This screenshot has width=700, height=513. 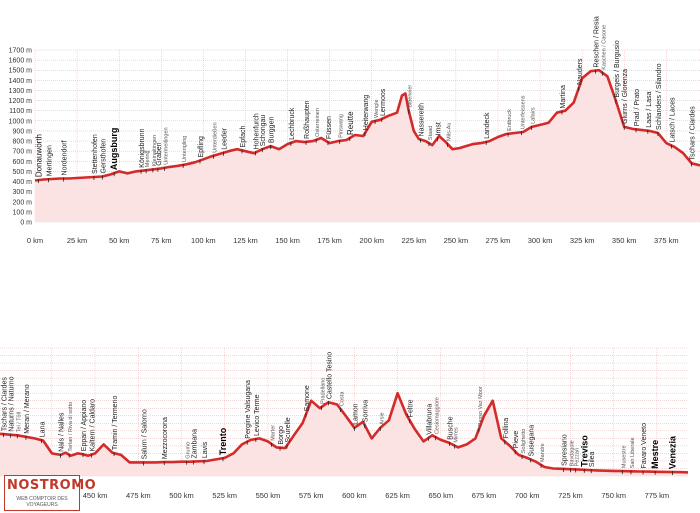 I want to click on place-label: Reutte, so click(x=350, y=123).